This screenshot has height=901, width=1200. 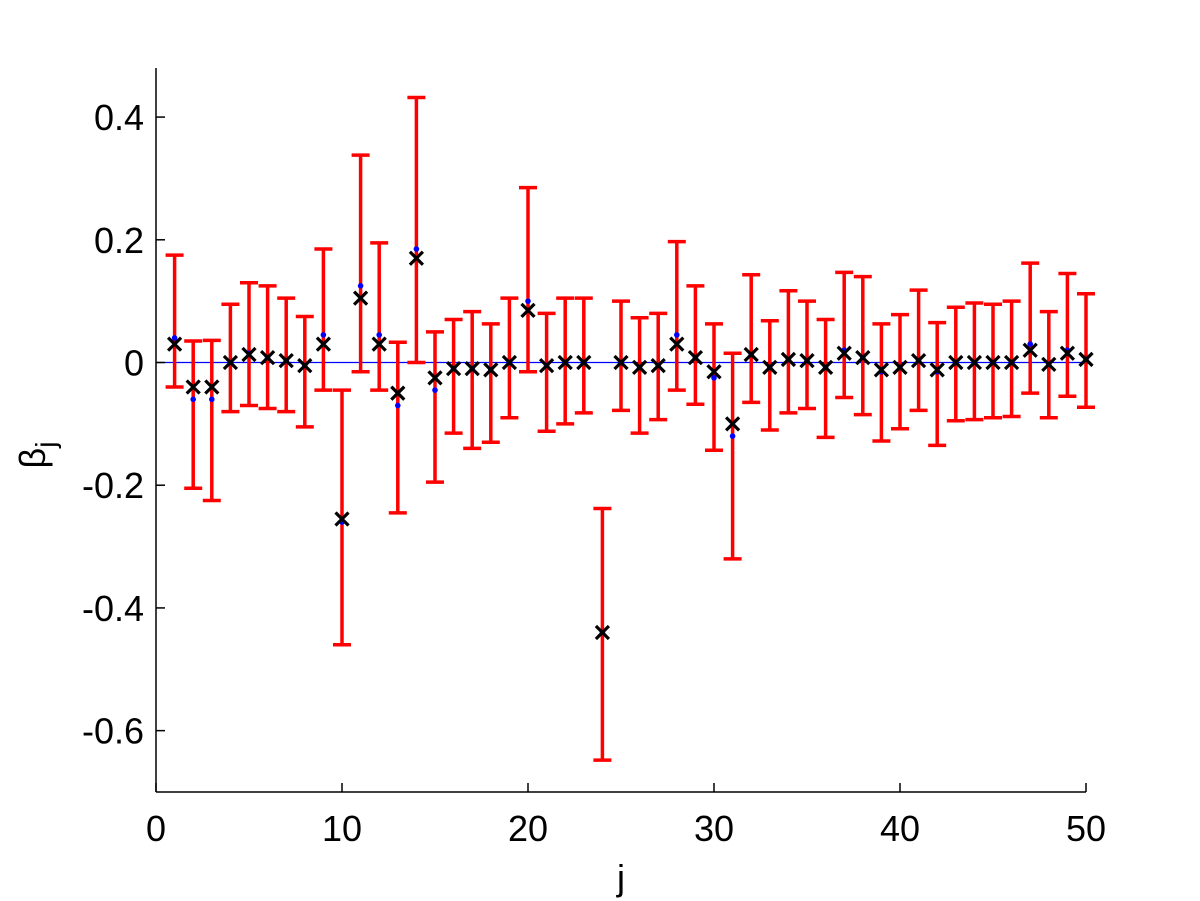 I want to click on x-axis-title: j, so click(x=620, y=877).